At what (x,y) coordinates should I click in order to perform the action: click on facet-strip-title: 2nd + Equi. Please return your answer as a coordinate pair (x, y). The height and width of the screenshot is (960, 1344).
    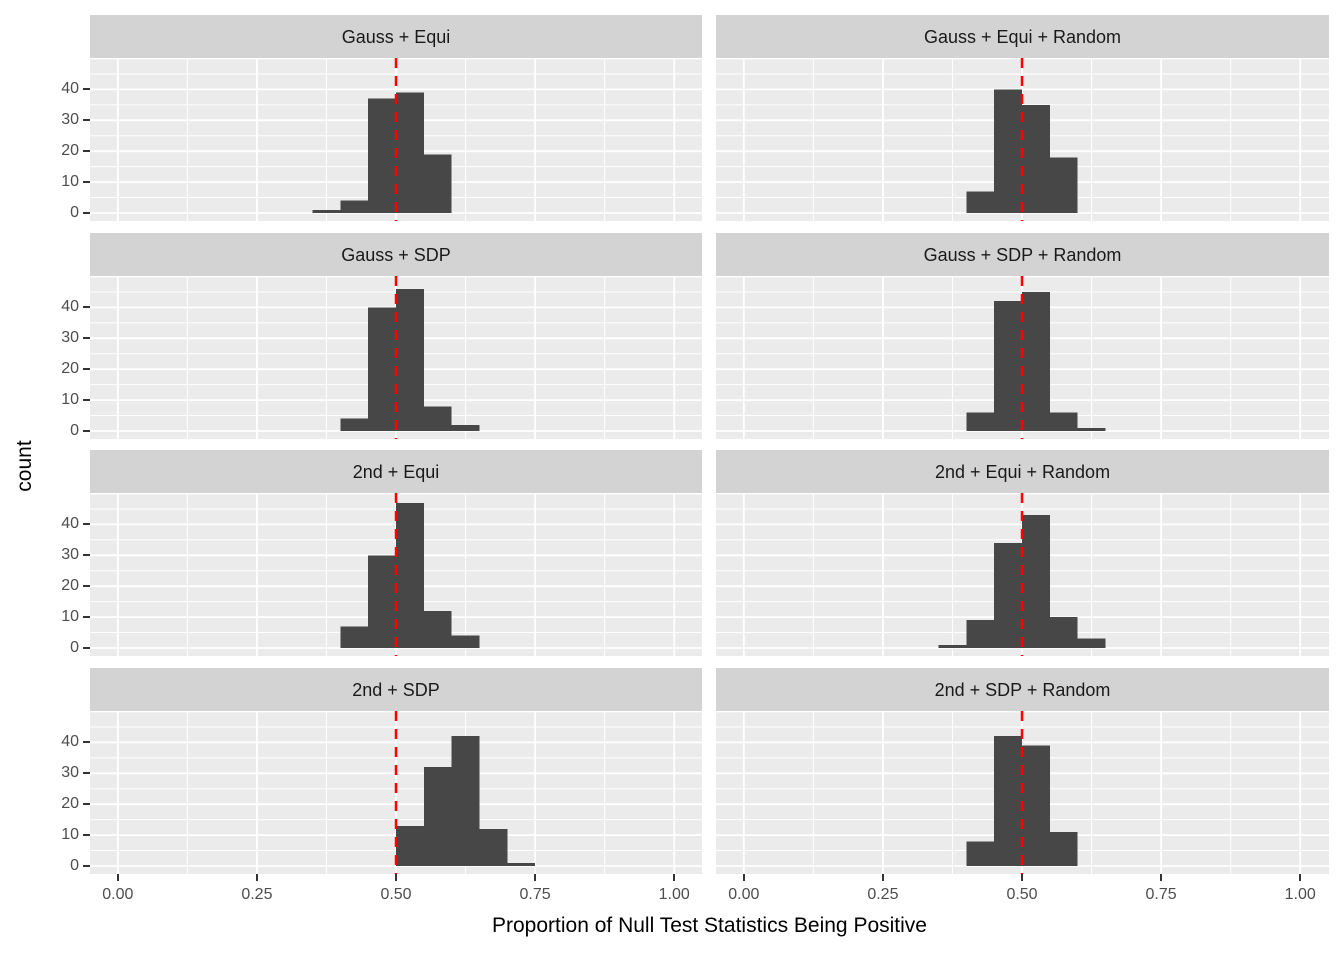
    Looking at the image, I should click on (396, 471).